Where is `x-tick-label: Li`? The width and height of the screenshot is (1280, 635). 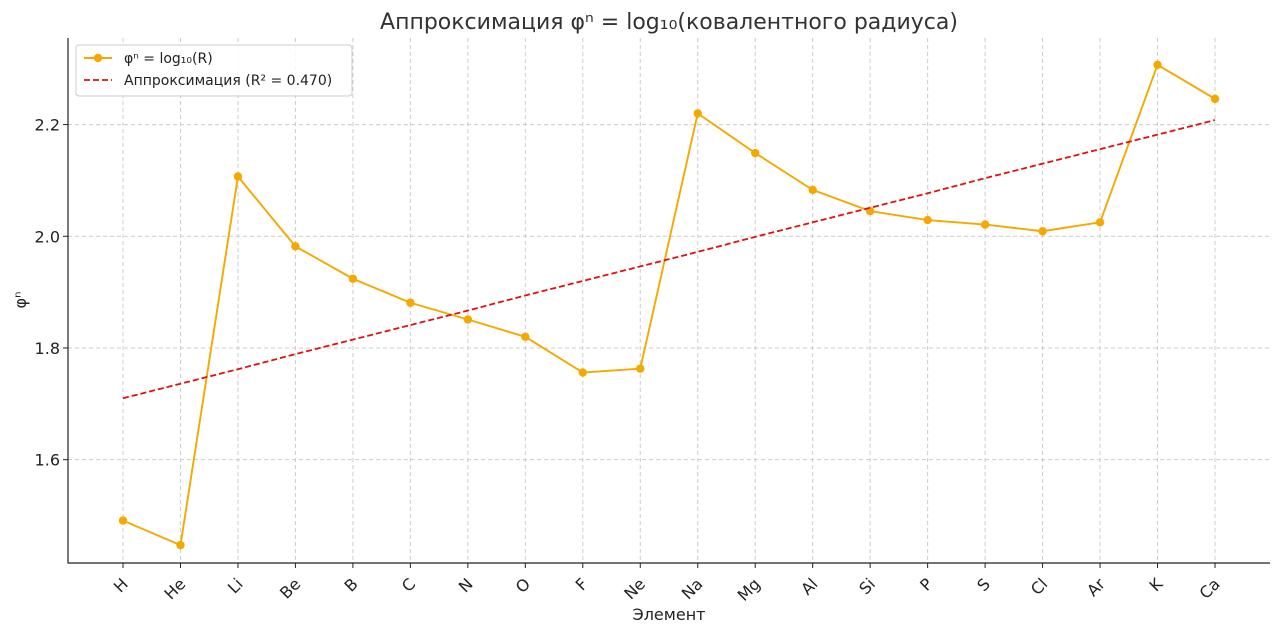 x-tick-label: Li is located at coordinates (235, 585).